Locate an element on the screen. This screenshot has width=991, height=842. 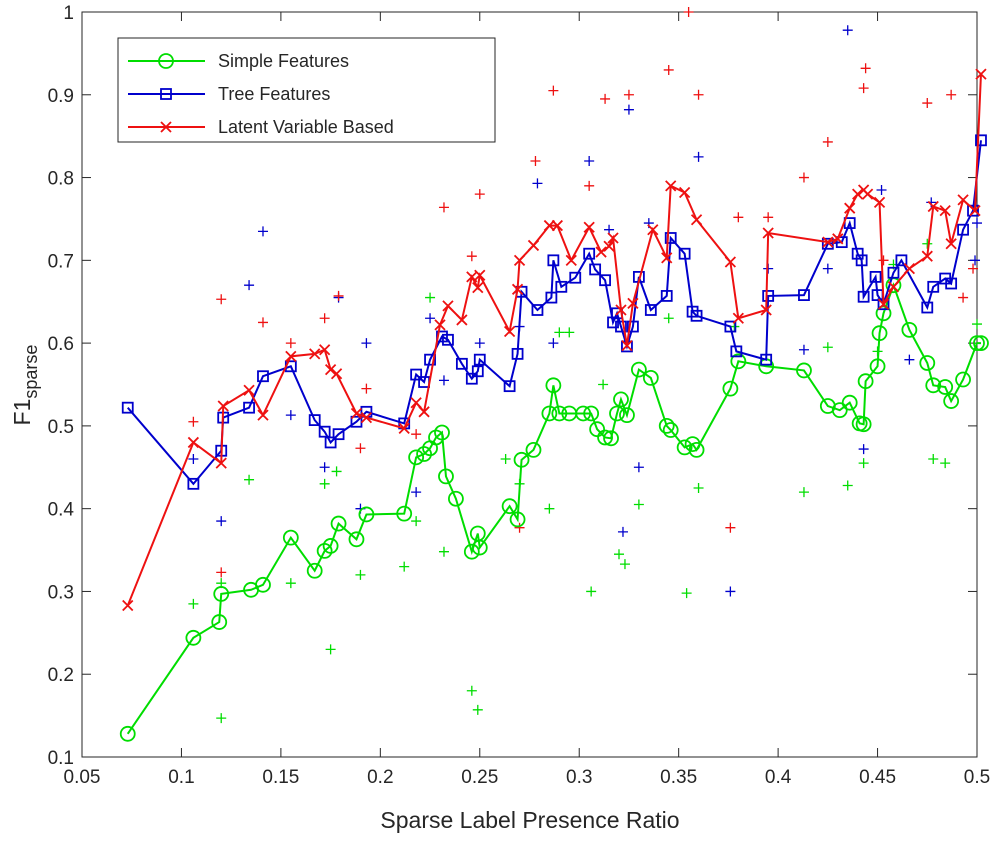
y-tick-label: 0.5 is located at coordinates (61, 427).